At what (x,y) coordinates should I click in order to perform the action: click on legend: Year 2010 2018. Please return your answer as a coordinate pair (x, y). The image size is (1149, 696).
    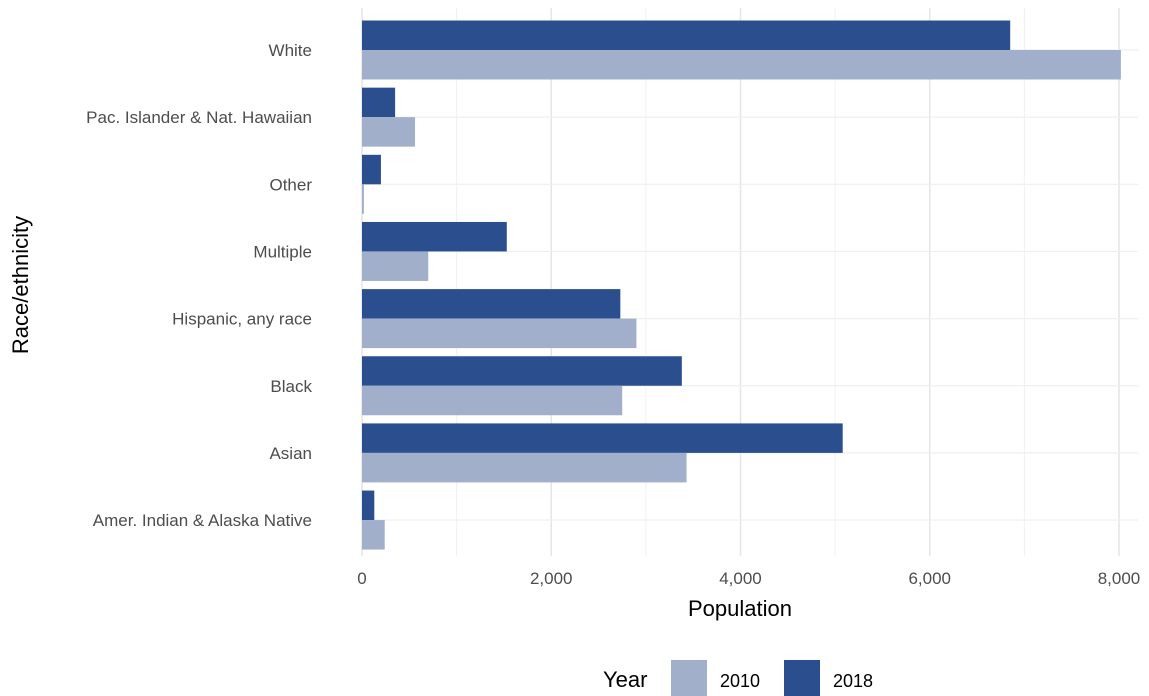
    Looking at the image, I should click on (738, 678).